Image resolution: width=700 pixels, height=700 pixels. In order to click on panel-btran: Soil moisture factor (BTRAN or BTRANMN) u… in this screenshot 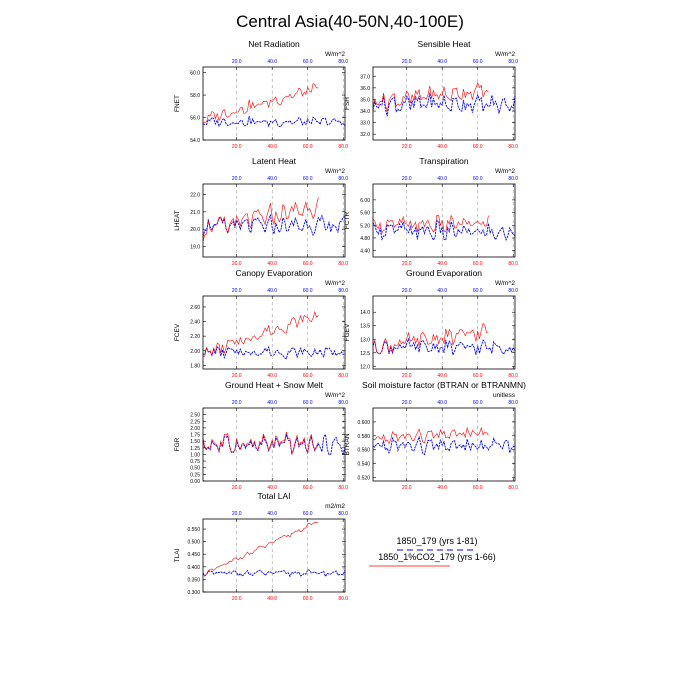, I will do `click(435, 435)`.